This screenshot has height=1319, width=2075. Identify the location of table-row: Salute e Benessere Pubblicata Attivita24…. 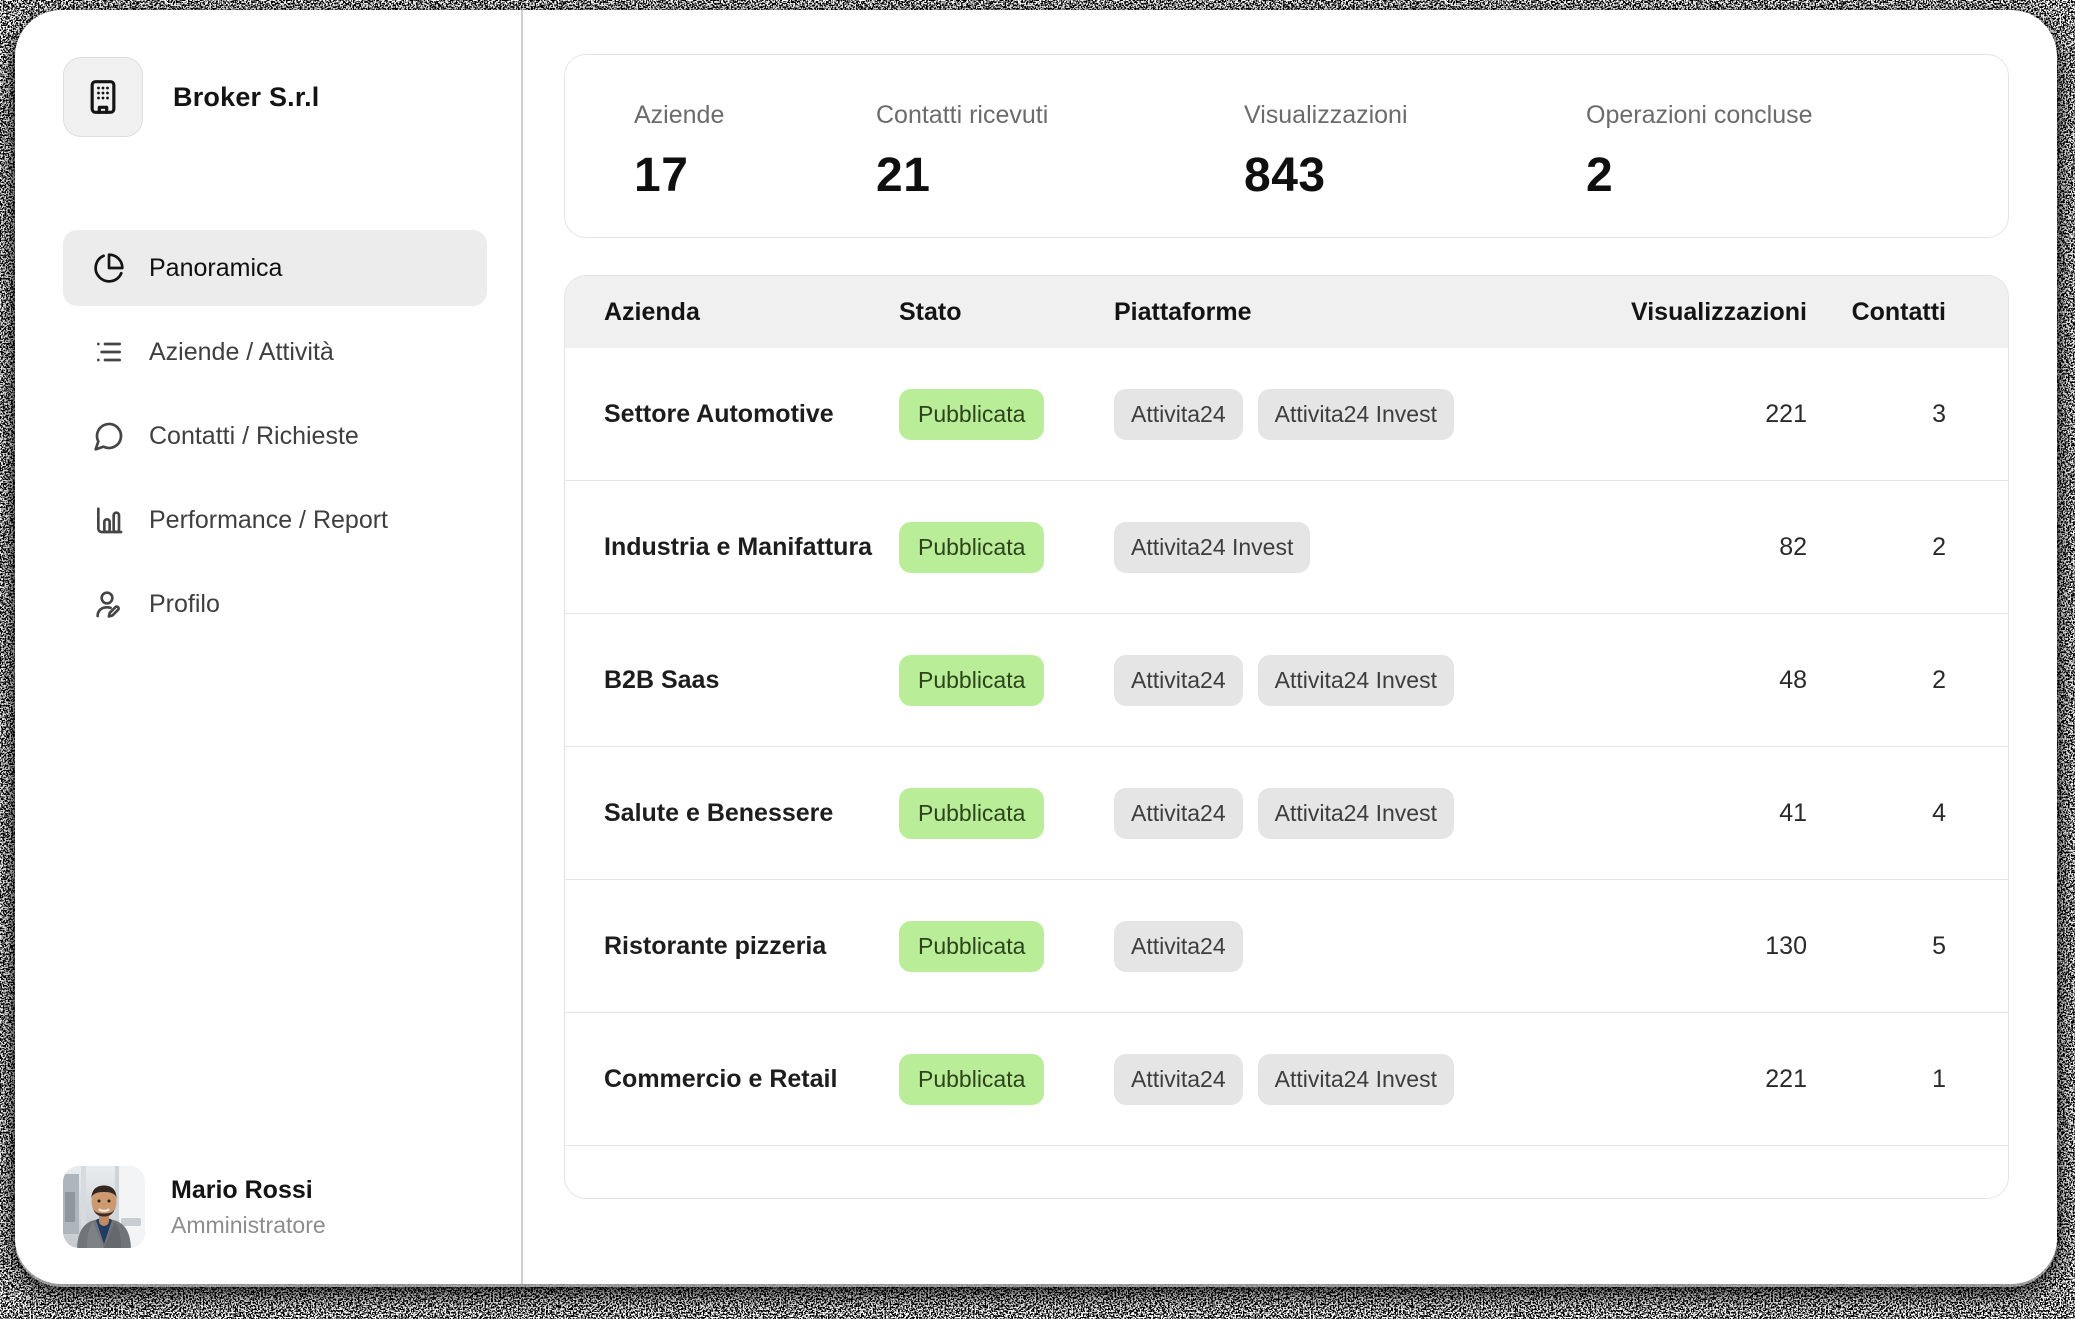
(1286, 813).